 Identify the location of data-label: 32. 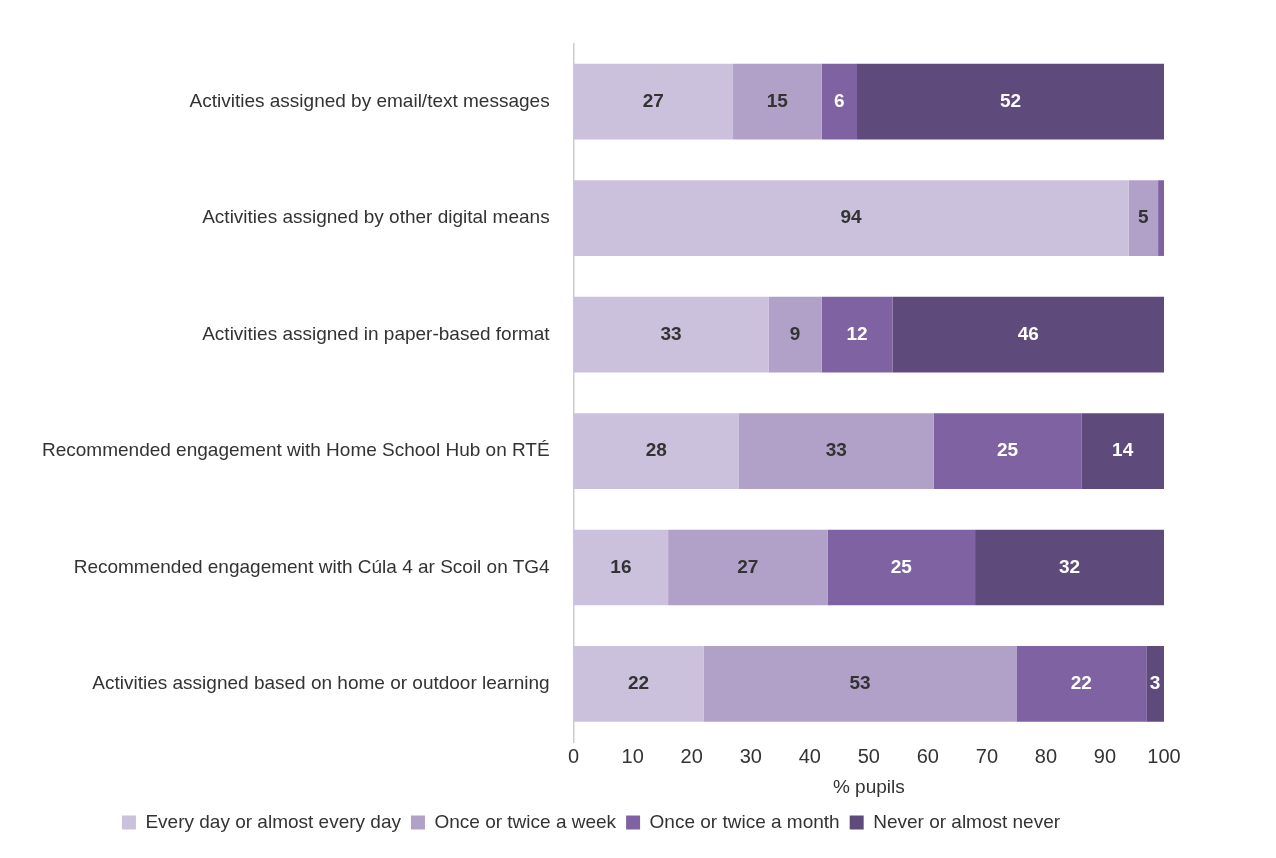
(1069, 566).